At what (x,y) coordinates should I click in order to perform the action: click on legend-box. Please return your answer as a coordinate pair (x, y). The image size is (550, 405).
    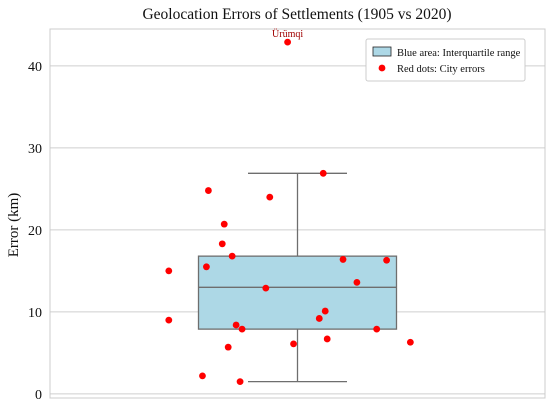
    Looking at the image, I should click on (445, 60).